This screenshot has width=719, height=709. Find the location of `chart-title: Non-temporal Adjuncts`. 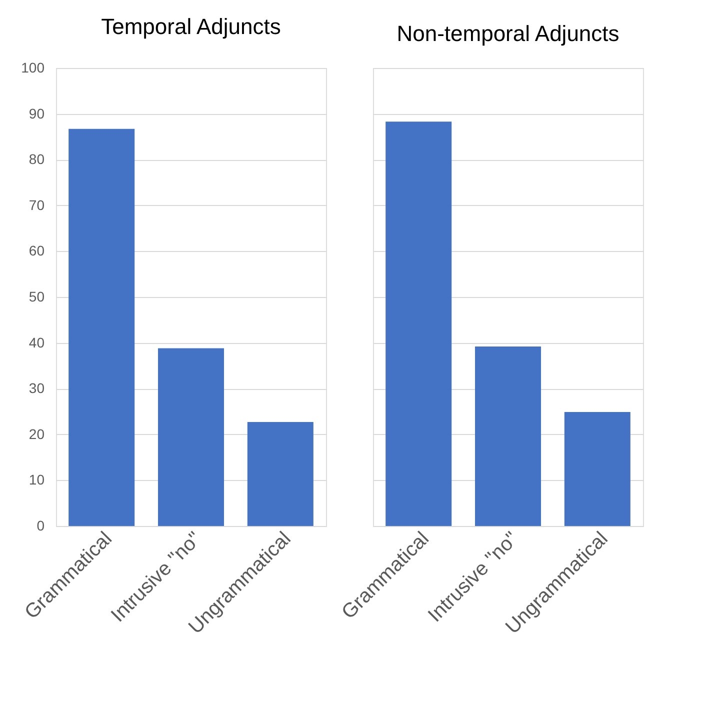

chart-title: Non-temporal Adjuncts is located at coordinates (508, 33).